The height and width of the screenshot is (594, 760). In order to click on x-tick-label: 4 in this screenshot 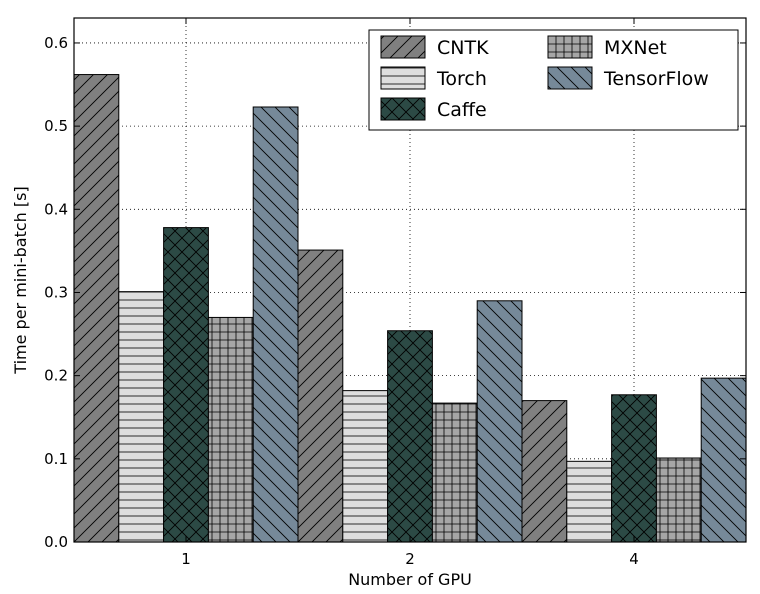, I will do `click(634, 559)`.